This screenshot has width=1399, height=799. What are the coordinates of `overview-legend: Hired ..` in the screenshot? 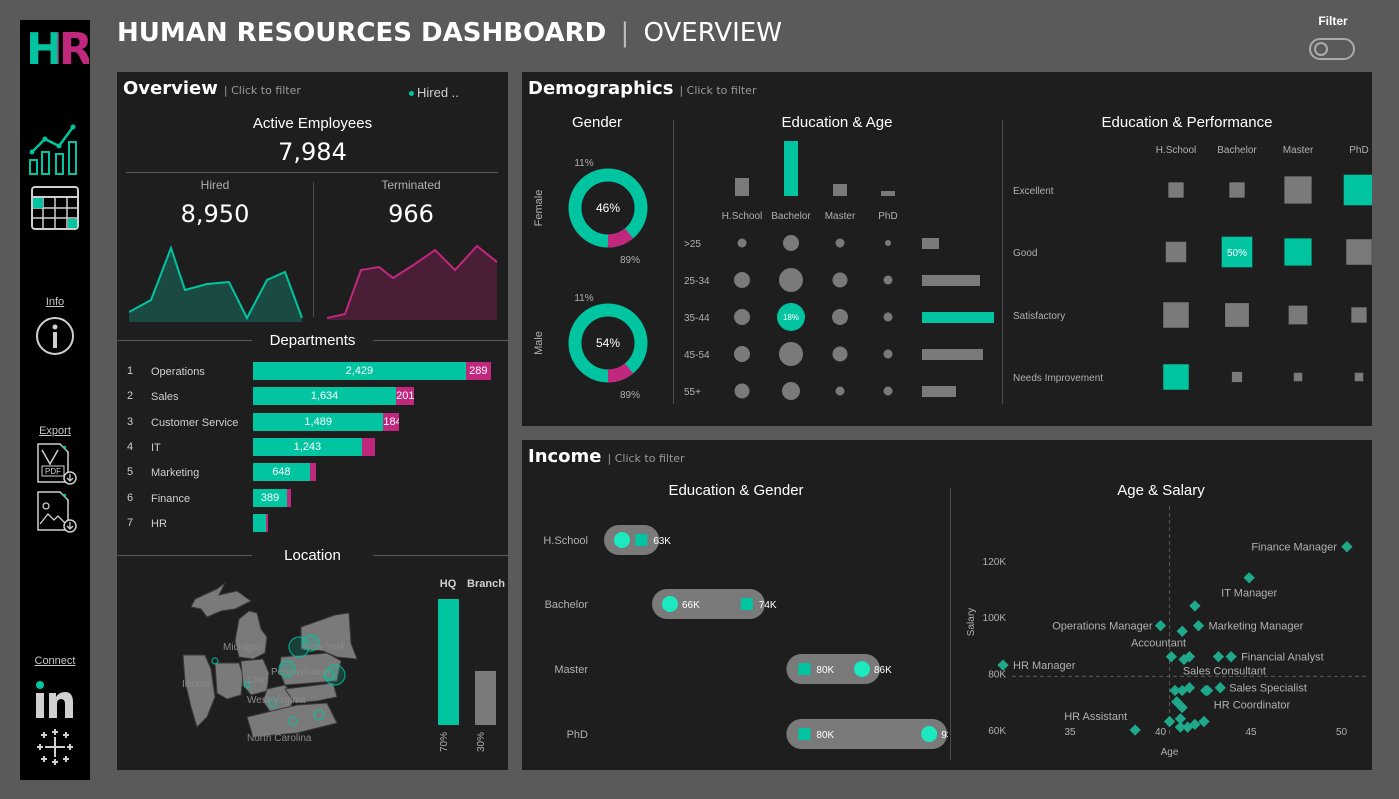 It's located at (434, 92).